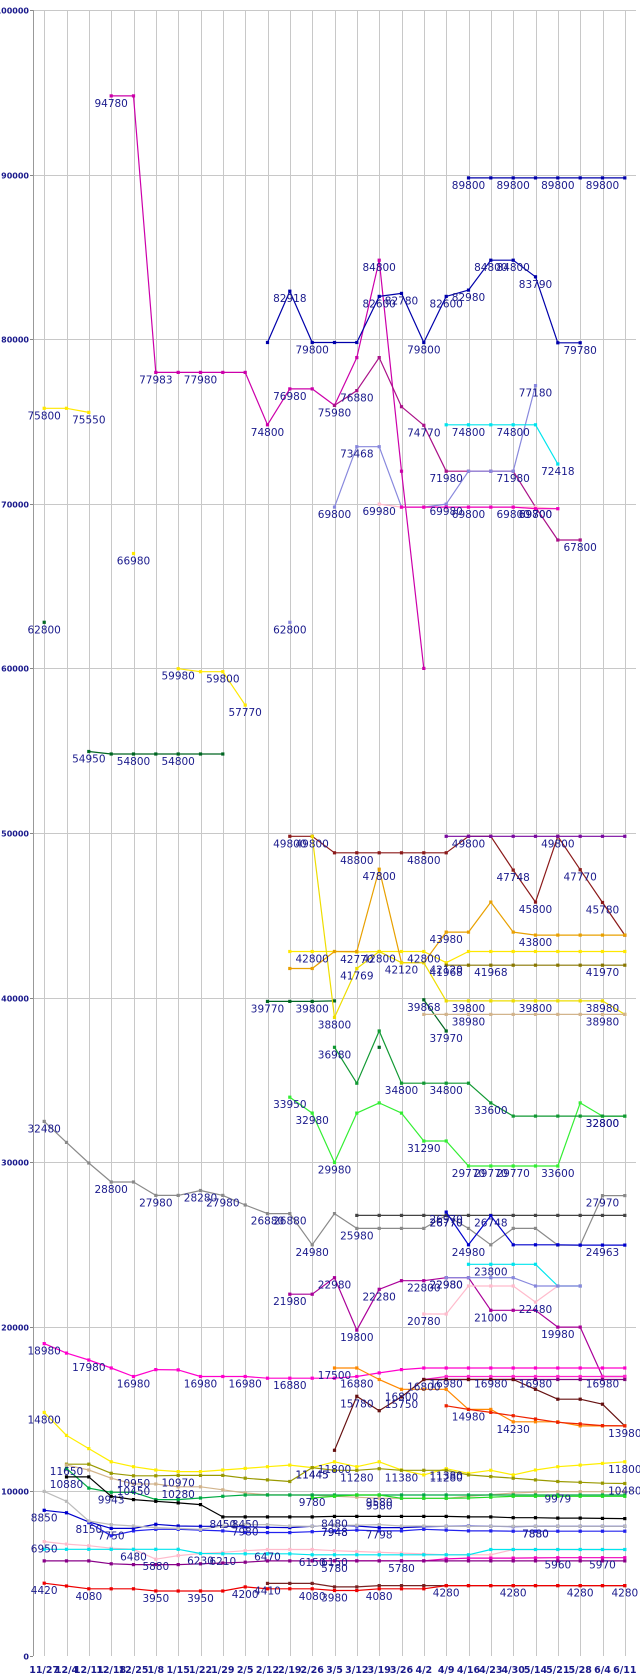  I want to click on x-axis-tick-label: 6/11, so click(624, 1670).